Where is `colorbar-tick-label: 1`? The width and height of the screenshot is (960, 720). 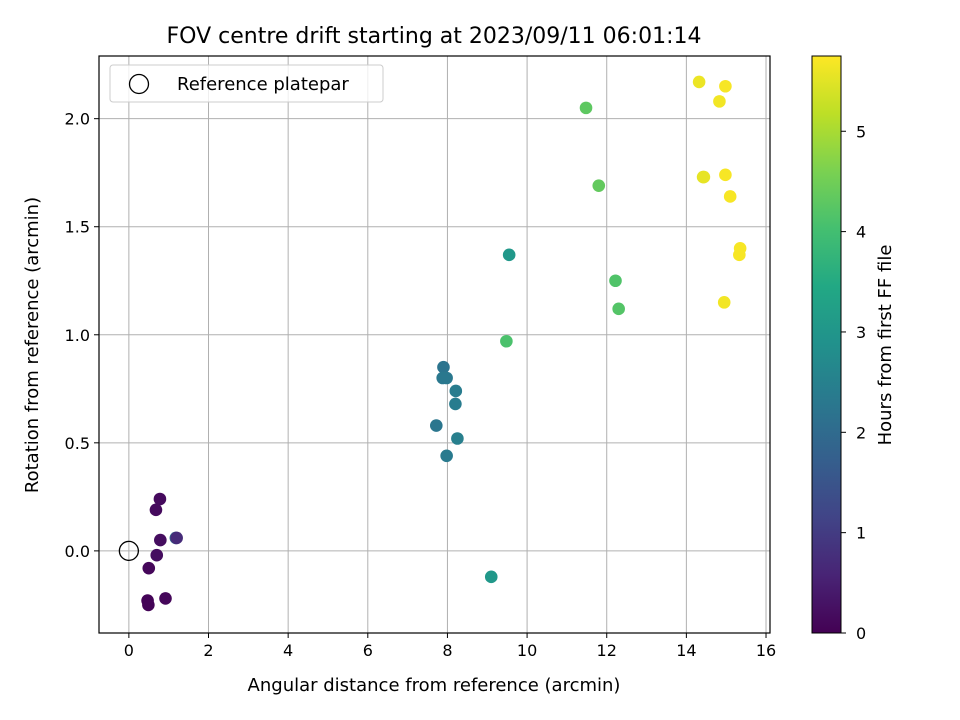 colorbar-tick-label: 1 is located at coordinates (861, 533).